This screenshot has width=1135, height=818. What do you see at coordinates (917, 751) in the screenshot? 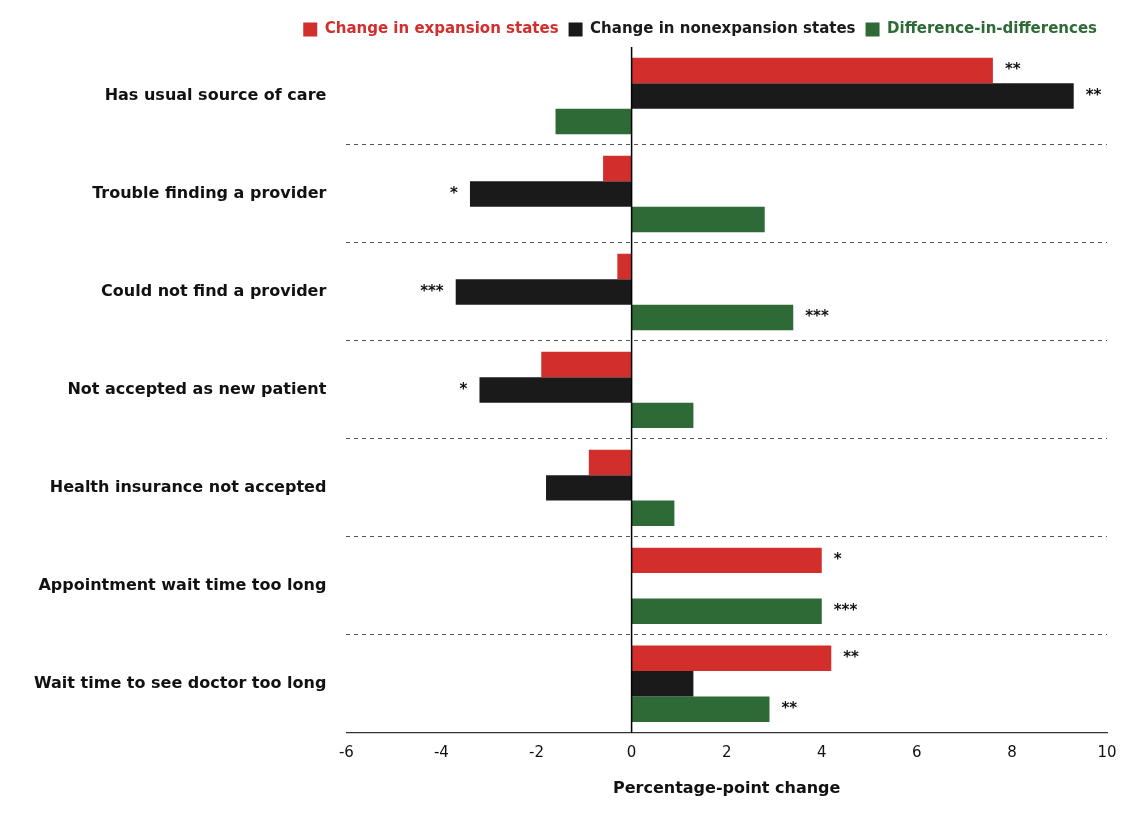
I see `x-tick-label: 6` at bounding box center [917, 751].